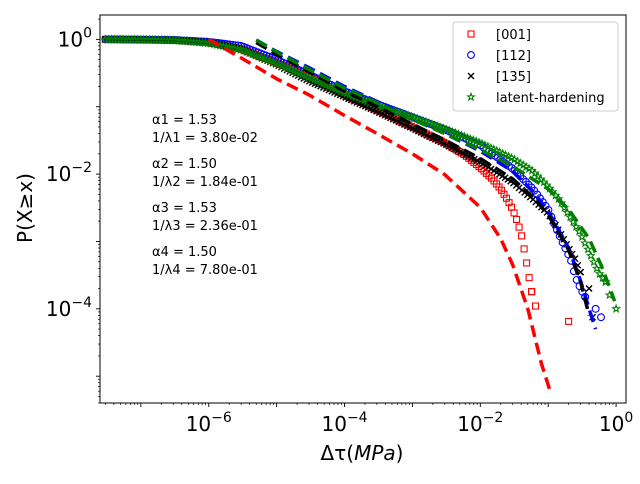 Image resolution: width=640 pixels, height=484 pixels. What do you see at coordinates (69, 173) in the screenshot?
I see `y-tick-label: 10⁻²` at bounding box center [69, 173].